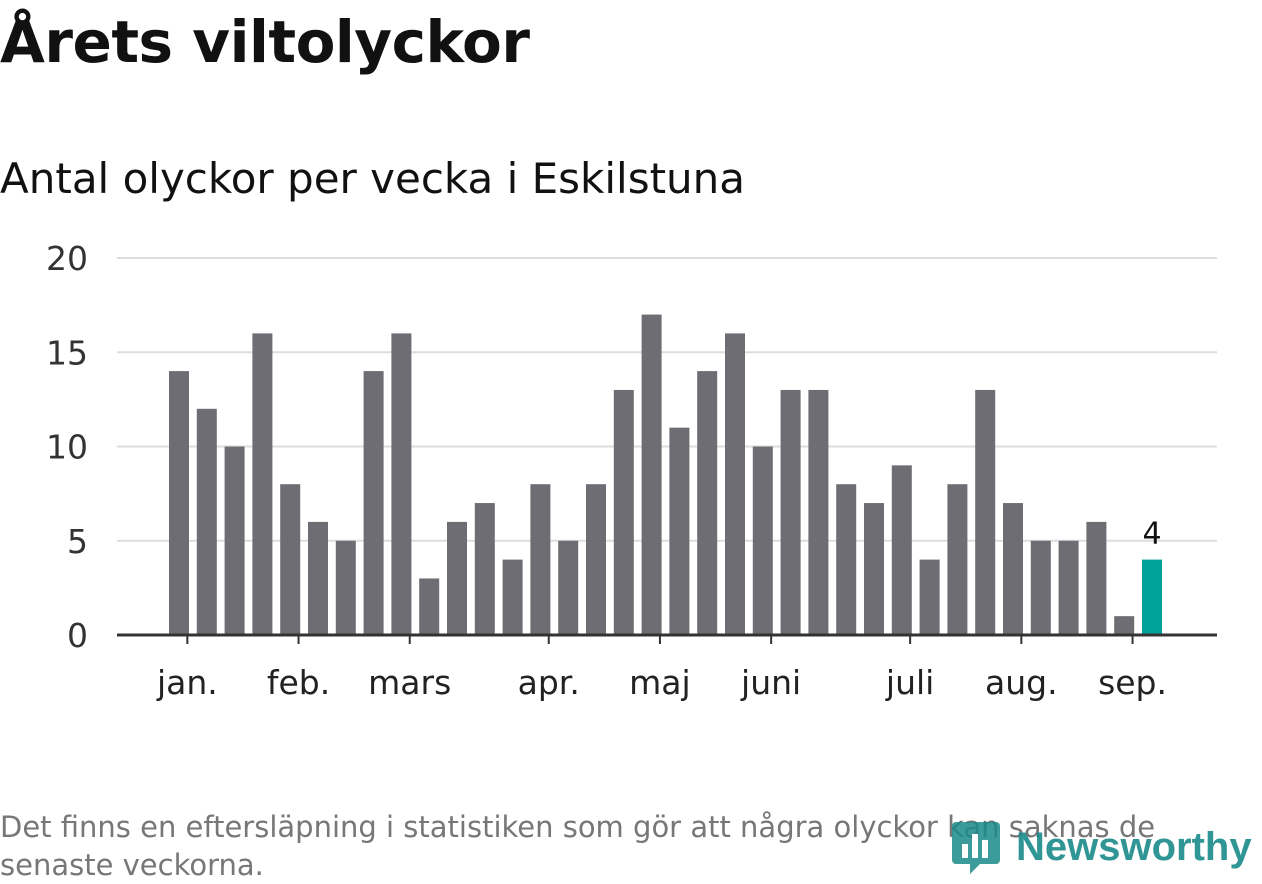 This screenshot has height=884, width=1262. What do you see at coordinates (77, 635) in the screenshot?
I see `y-tick-label: 0` at bounding box center [77, 635].